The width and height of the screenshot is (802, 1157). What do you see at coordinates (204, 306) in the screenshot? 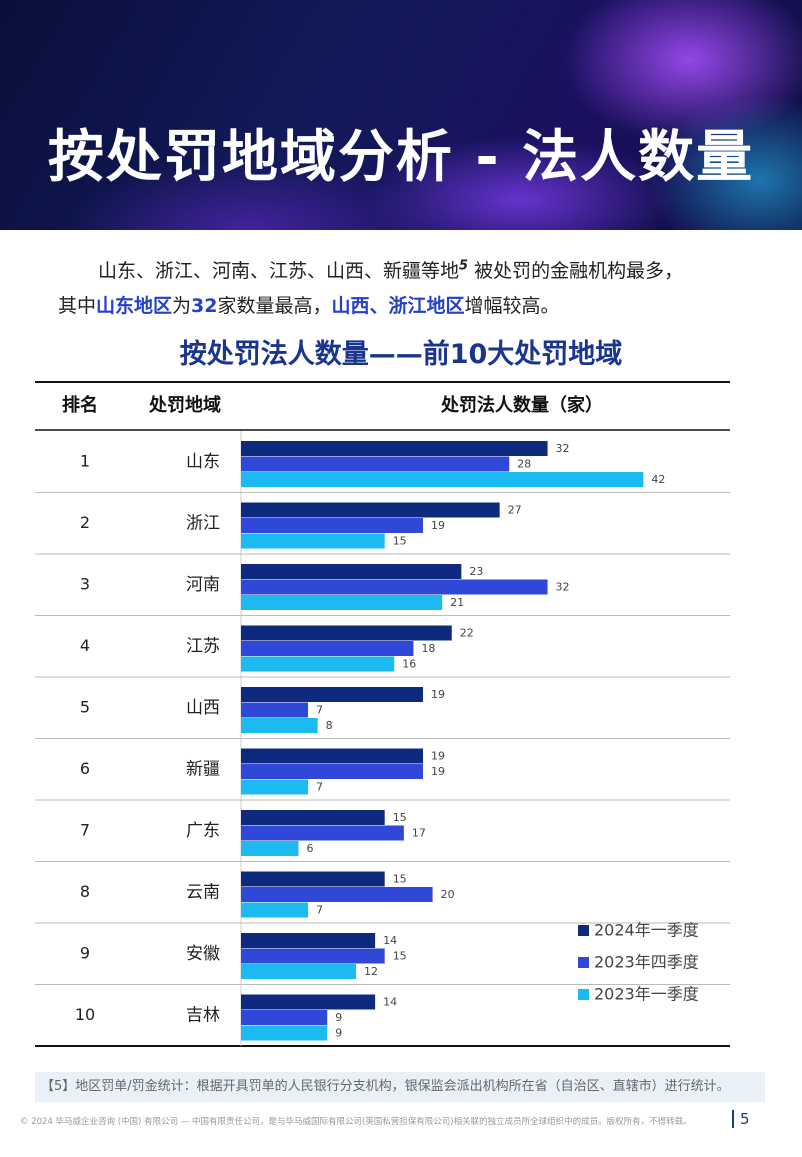
I see `intro-text: 32` at bounding box center [204, 306].